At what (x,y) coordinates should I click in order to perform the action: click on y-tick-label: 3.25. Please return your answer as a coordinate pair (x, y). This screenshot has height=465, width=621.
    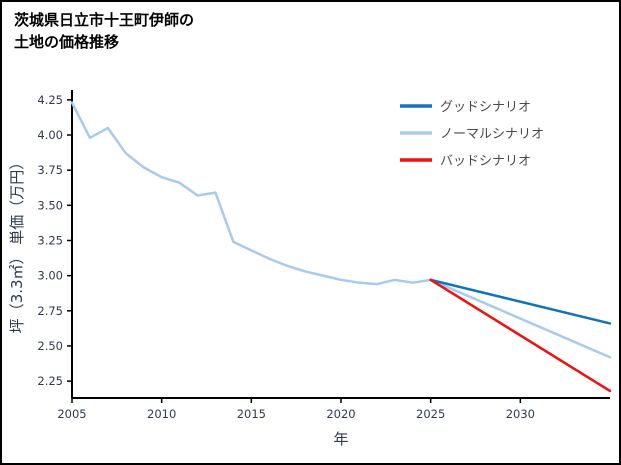
    Looking at the image, I should click on (50, 240).